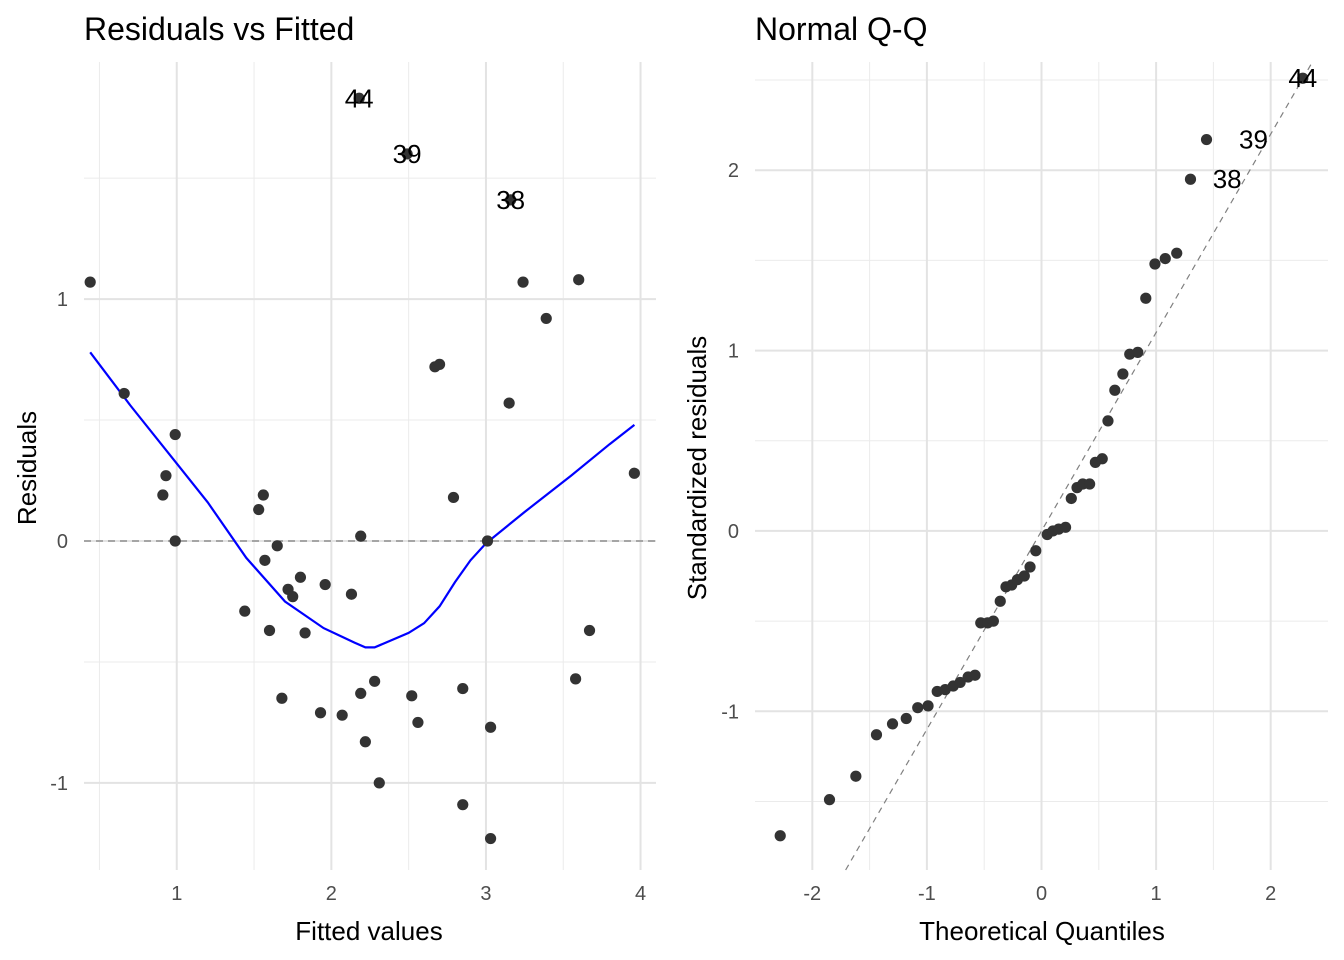 This screenshot has width=1344, height=960. Describe the element at coordinates (697, 468) in the screenshot. I see `y-axis-title: Standardized residuals` at that location.